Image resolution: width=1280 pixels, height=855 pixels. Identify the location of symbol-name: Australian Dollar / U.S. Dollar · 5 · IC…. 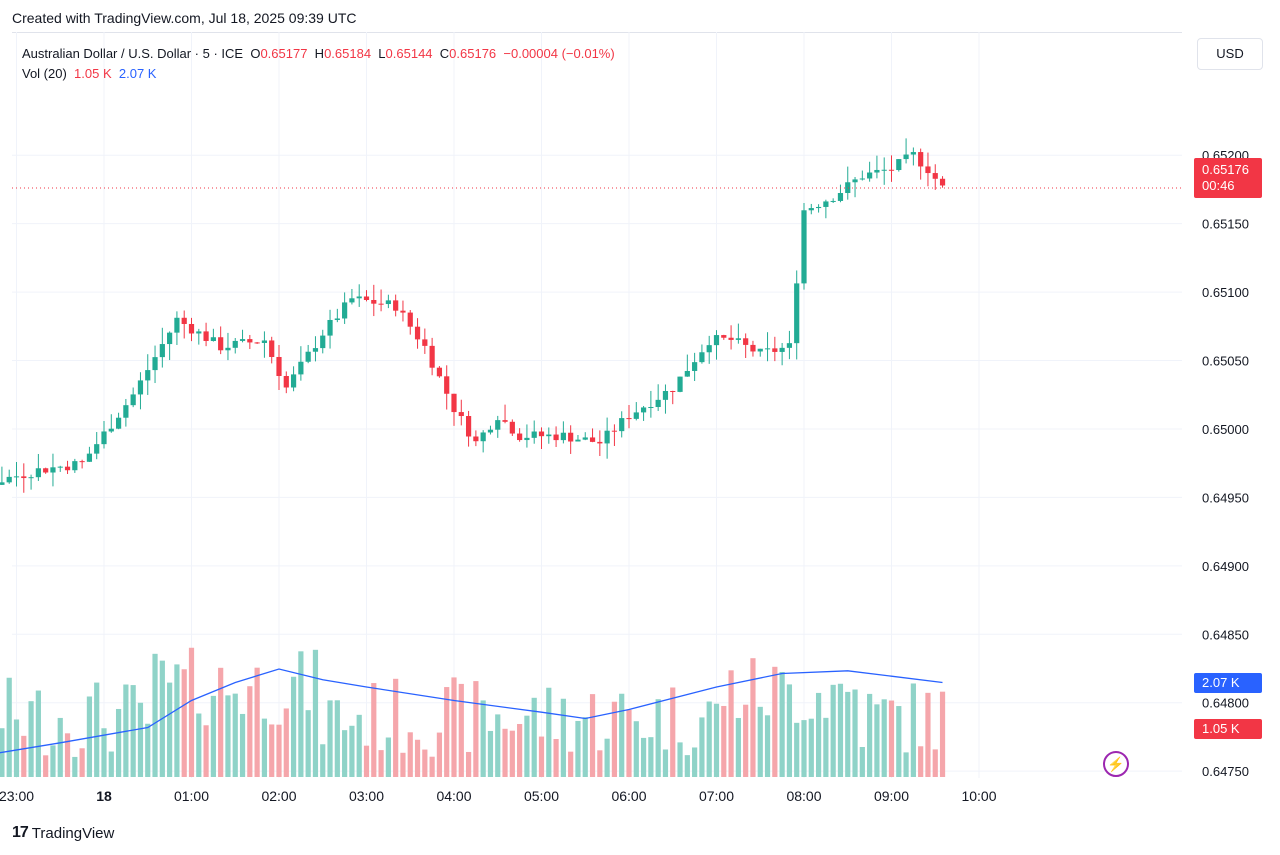
(133, 53).